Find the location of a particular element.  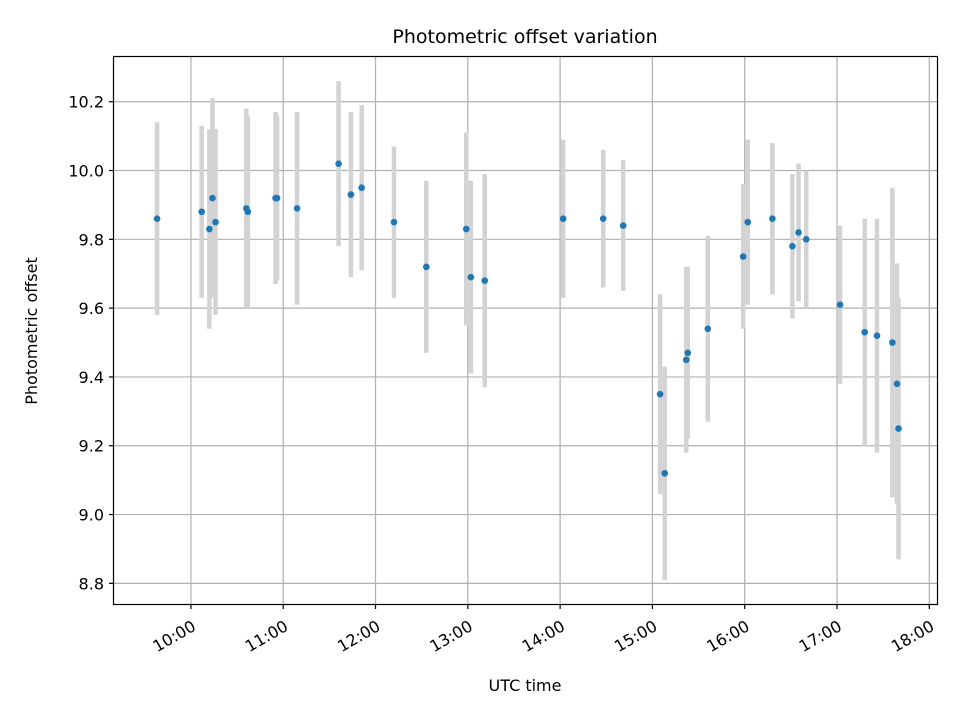

y-tick-label: 9.6 is located at coordinates (91, 308).